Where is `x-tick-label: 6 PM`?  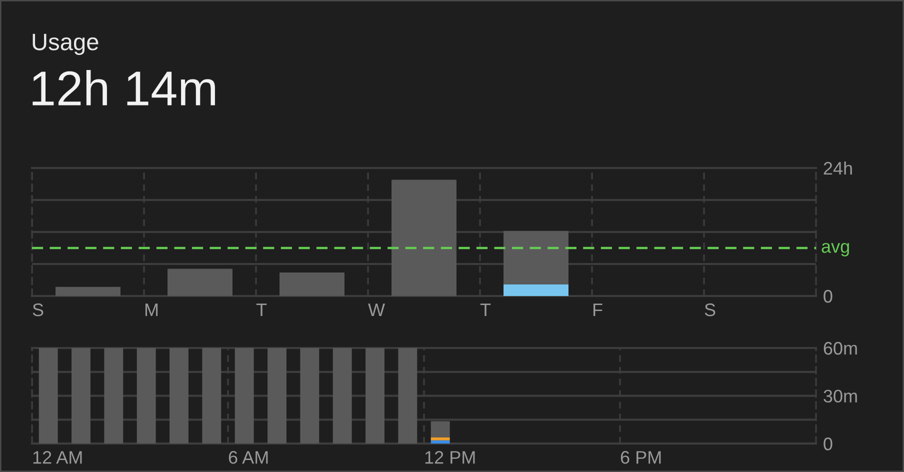 x-tick-label: 6 PM is located at coordinates (640, 457).